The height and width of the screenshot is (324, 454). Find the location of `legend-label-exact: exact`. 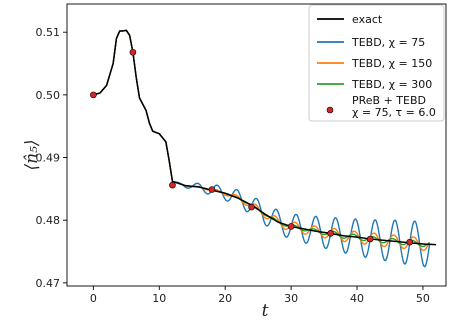

legend-label-exact: exact is located at coordinates (367, 19).